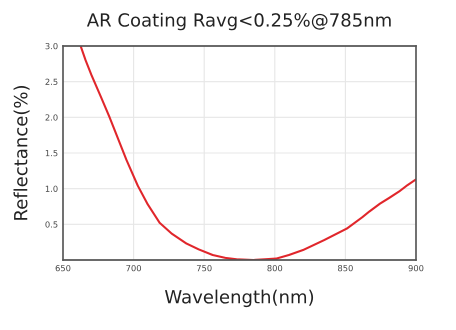 This screenshot has width=456, height=330. I want to click on x-tick-label: 800, so click(274, 268).